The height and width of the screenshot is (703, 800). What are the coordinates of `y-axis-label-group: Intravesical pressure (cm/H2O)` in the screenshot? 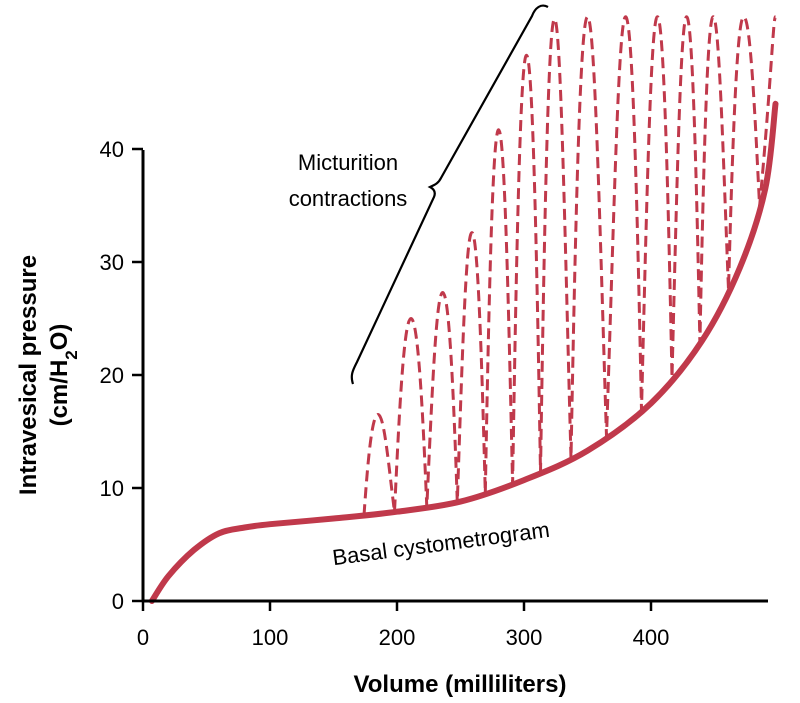 It's located at (48, 375).